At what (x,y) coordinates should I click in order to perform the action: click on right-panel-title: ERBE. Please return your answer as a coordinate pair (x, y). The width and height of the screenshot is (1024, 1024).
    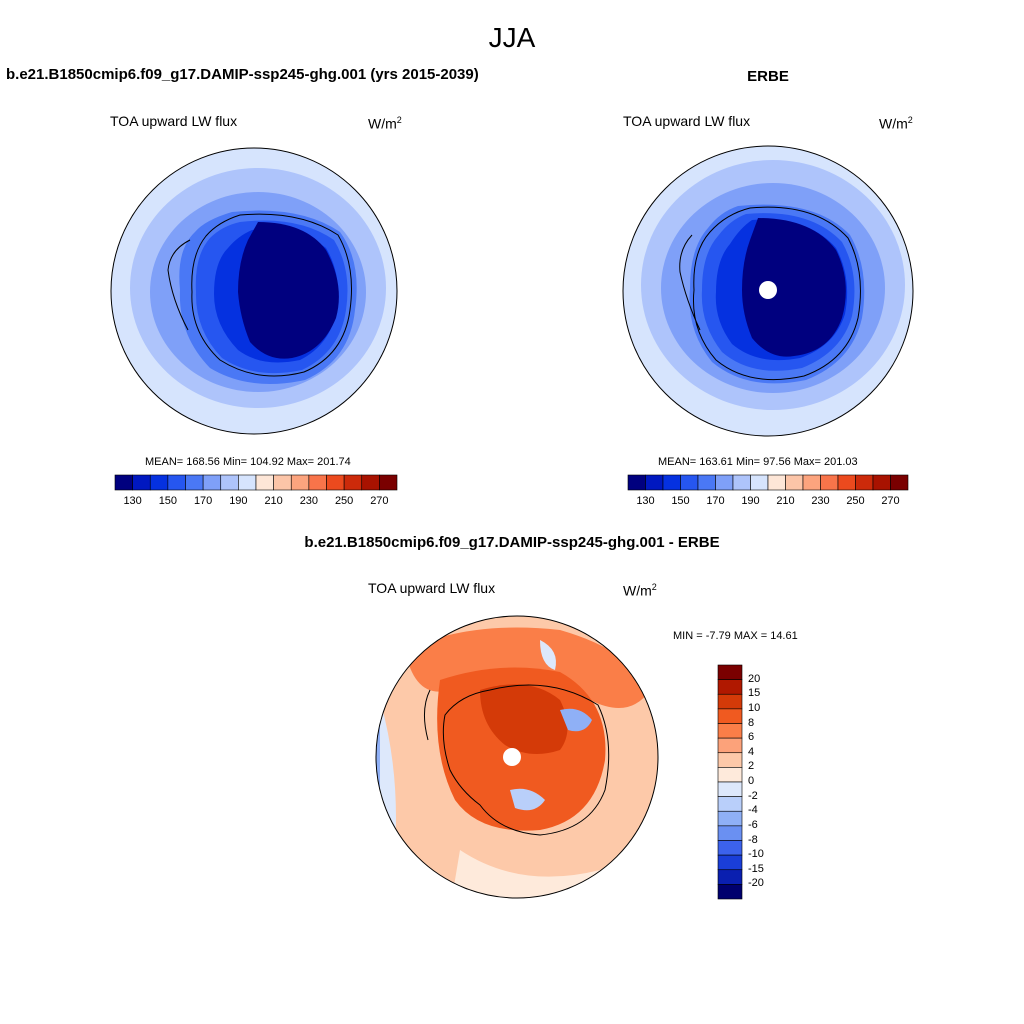
    Looking at the image, I should click on (768, 76).